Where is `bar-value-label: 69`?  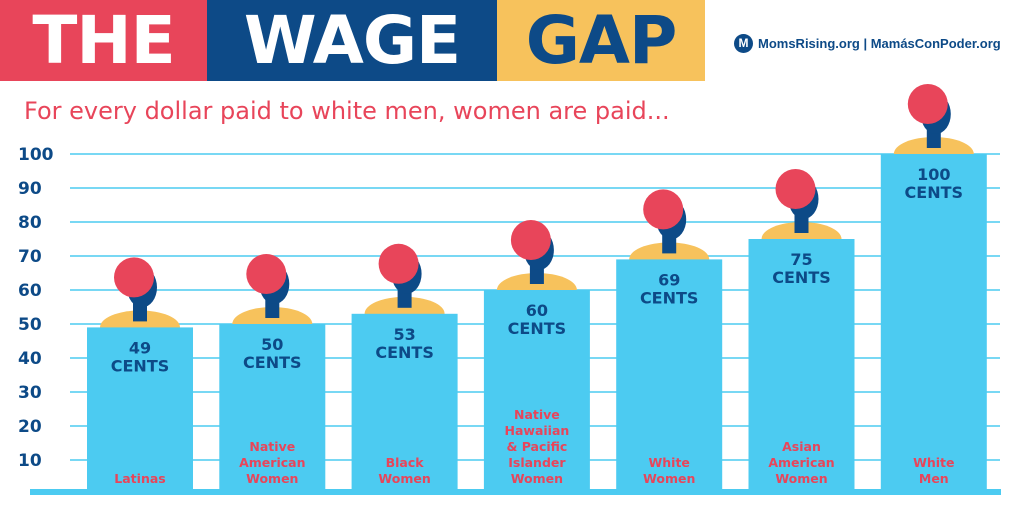 bar-value-label: 69 is located at coordinates (669, 279).